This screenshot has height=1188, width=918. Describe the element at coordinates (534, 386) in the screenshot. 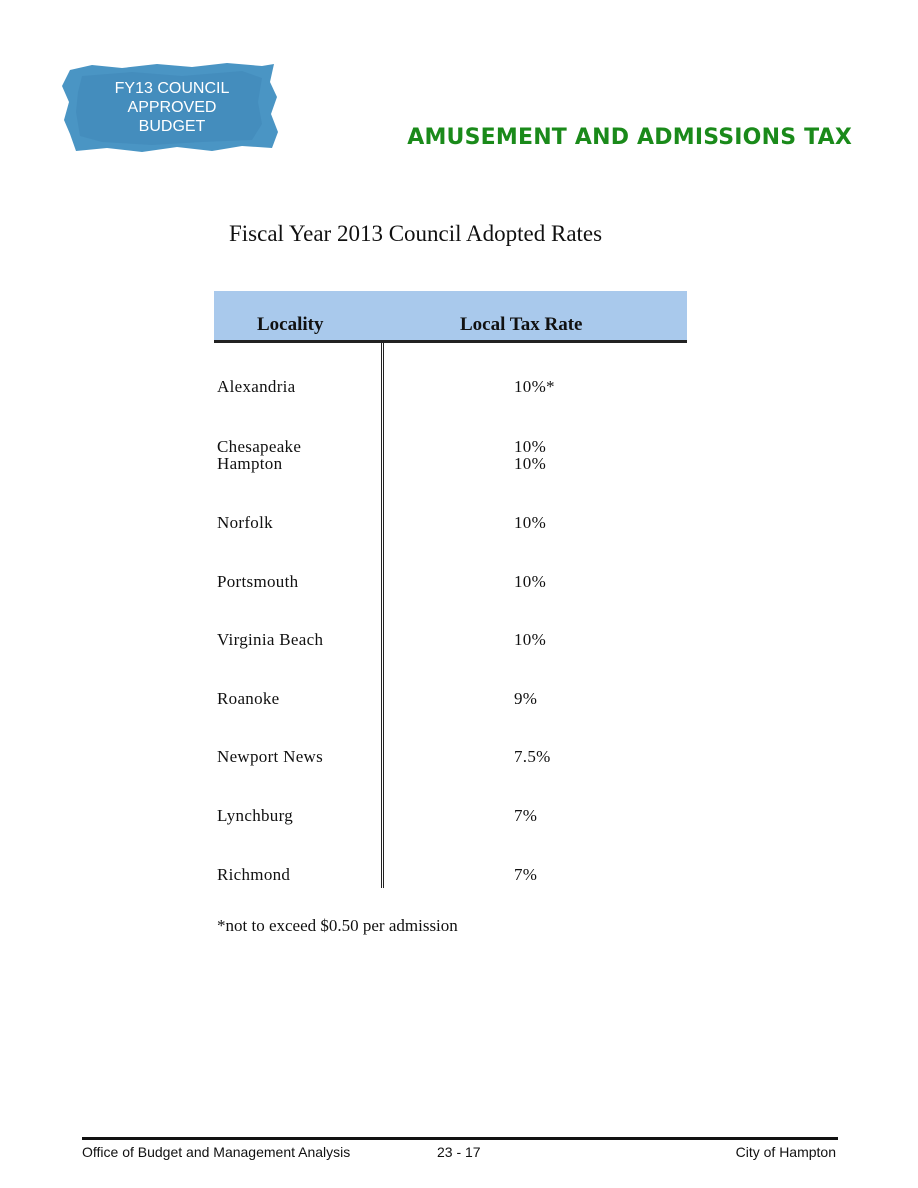

I see `rate-cell: 10%*` at that location.